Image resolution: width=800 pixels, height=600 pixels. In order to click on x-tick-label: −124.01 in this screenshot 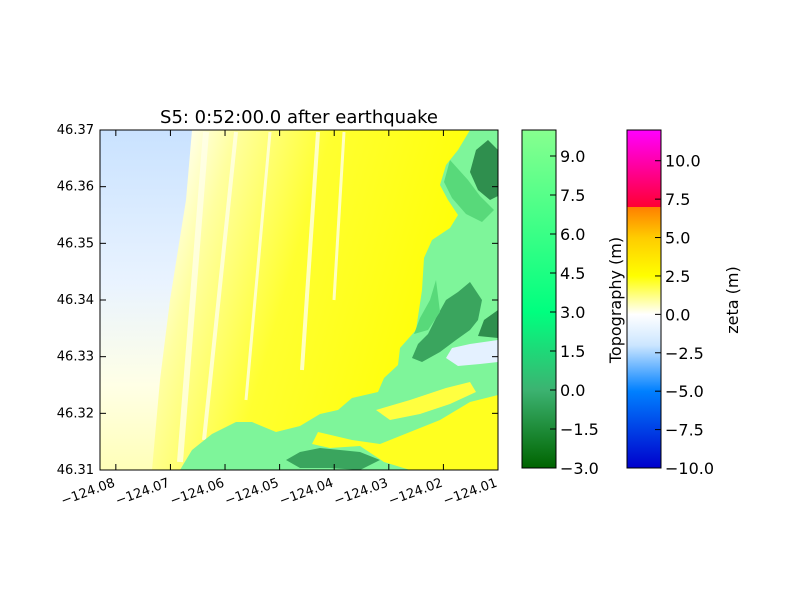, I will do `click(470, 492)`.